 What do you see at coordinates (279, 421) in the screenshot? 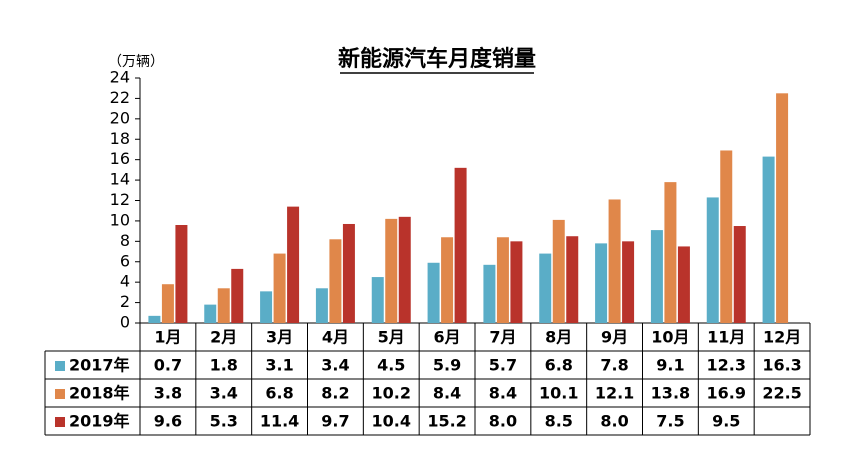
I see `table-value: 11.4` at bounding box center [279, 421].